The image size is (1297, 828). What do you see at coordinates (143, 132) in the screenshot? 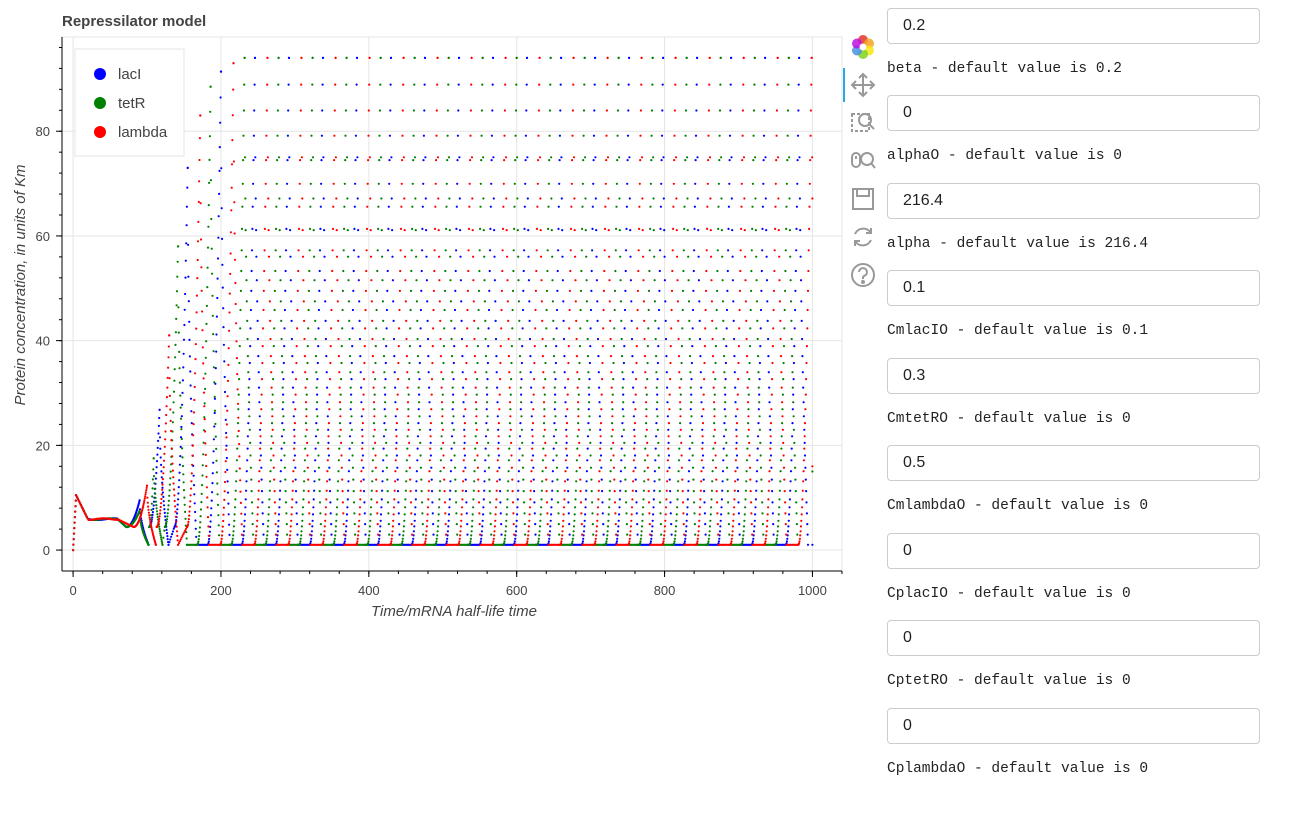
I see `legend-label-lambda: lambda` at bounding box center [143, 132].